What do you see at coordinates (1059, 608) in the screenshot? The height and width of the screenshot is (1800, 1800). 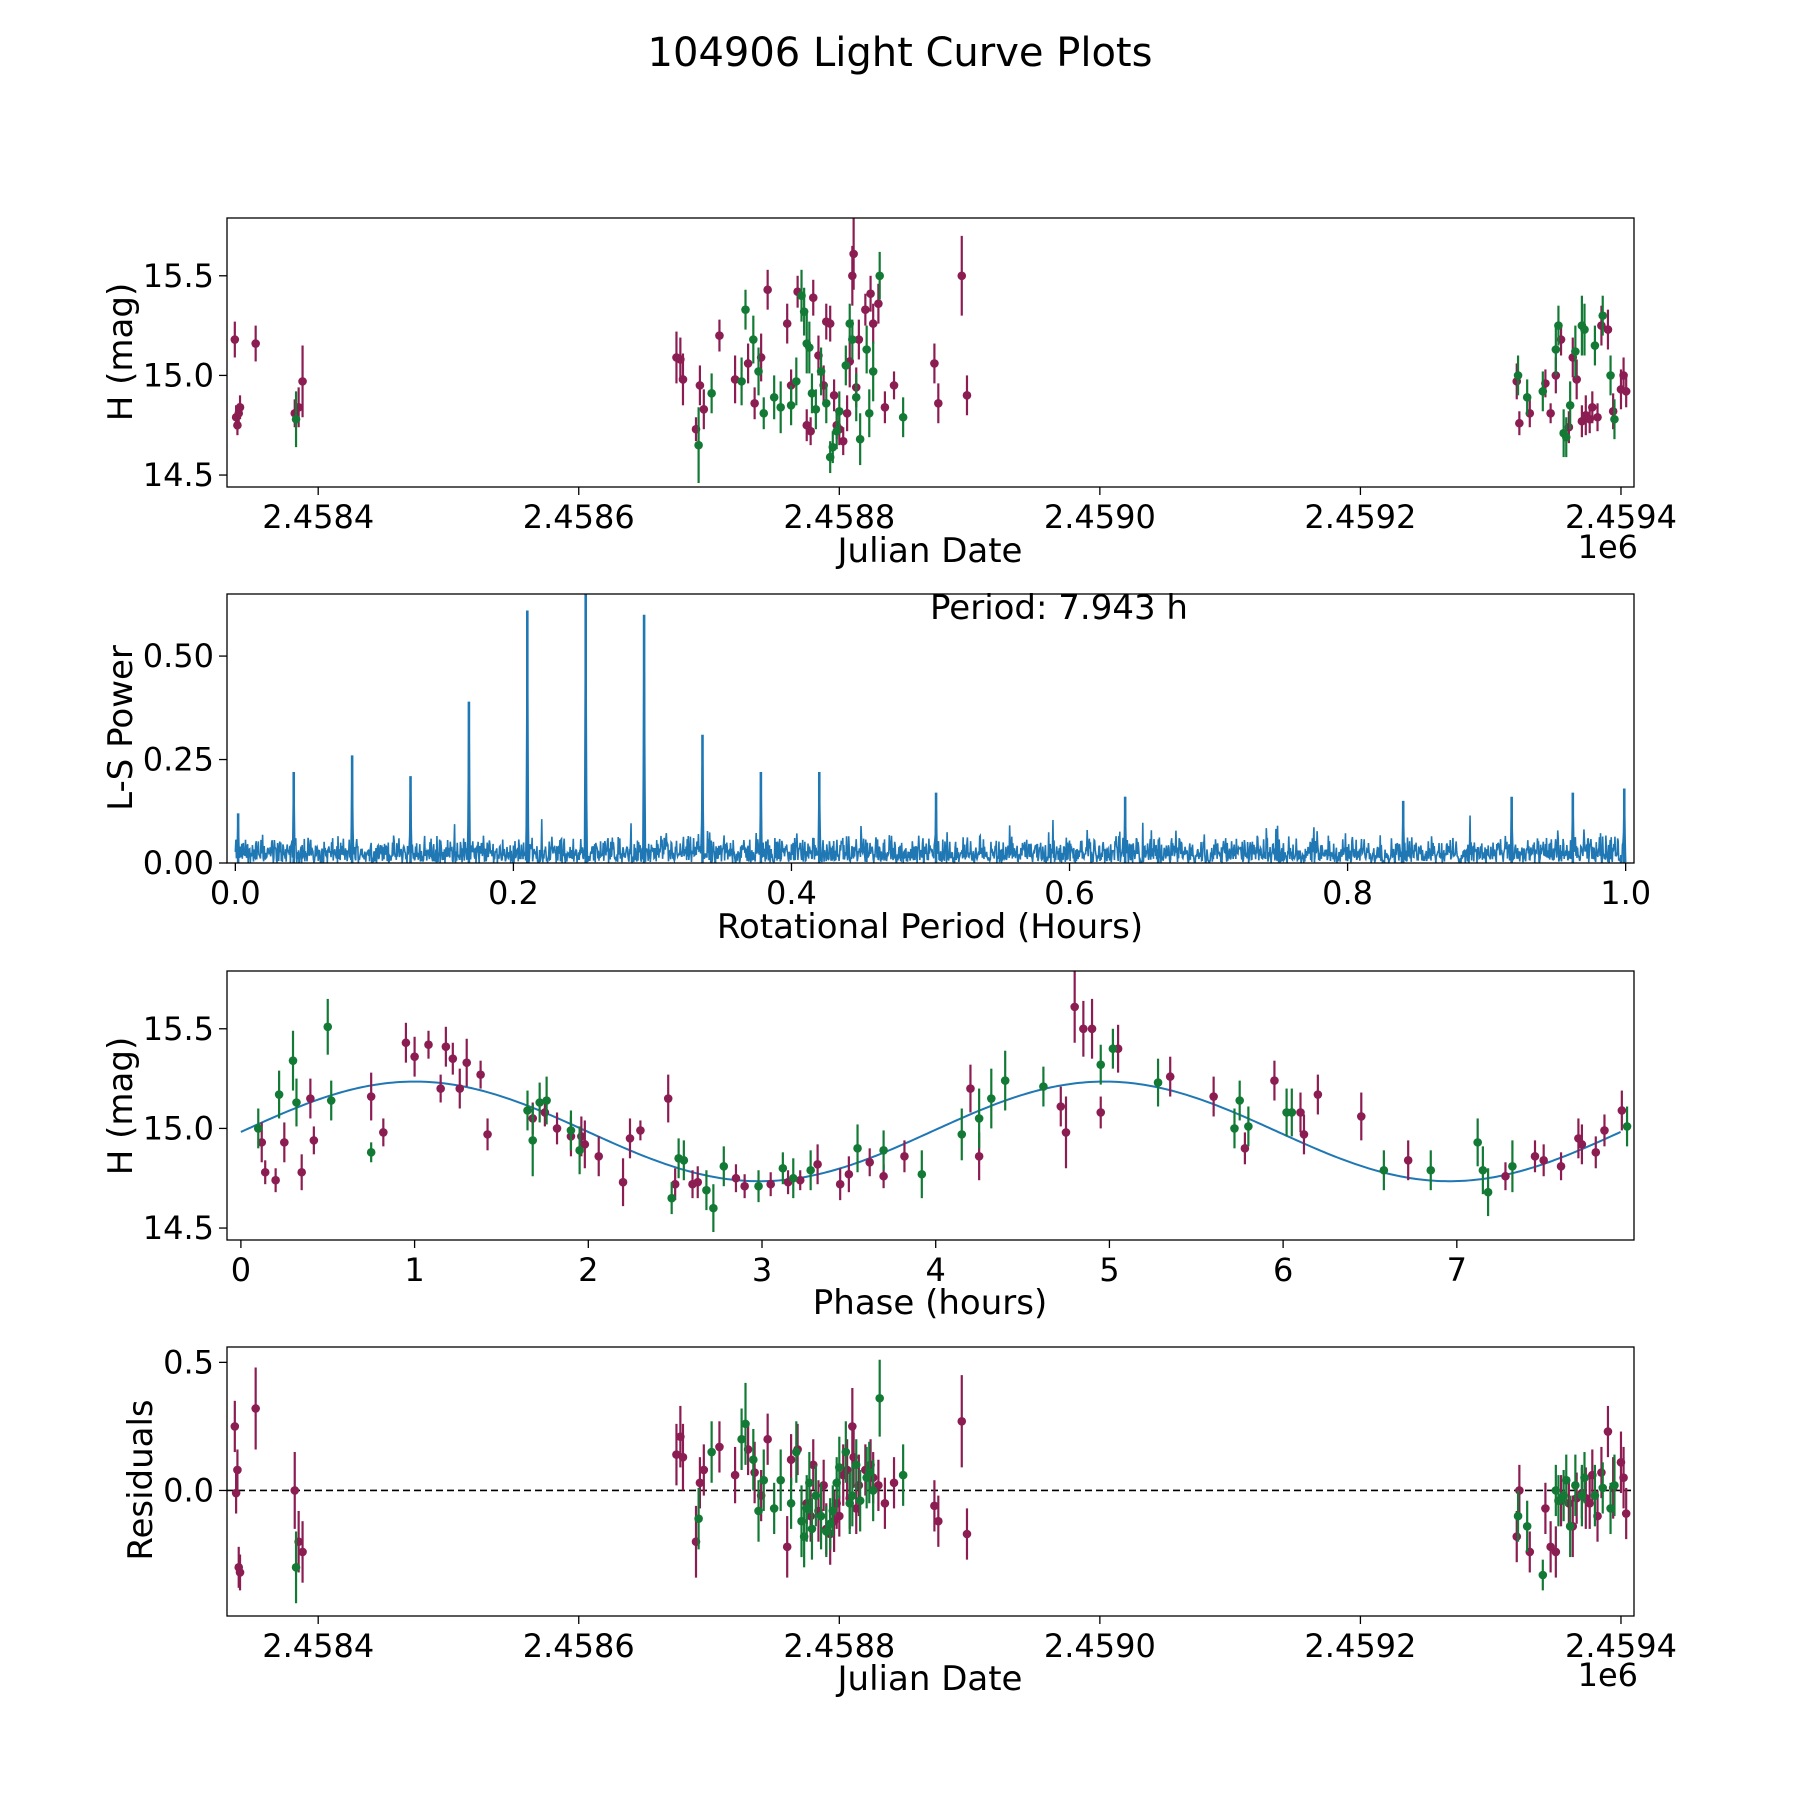 I see `period-annotation: Period: 7.943 h` at bounding box center [1059, 608].